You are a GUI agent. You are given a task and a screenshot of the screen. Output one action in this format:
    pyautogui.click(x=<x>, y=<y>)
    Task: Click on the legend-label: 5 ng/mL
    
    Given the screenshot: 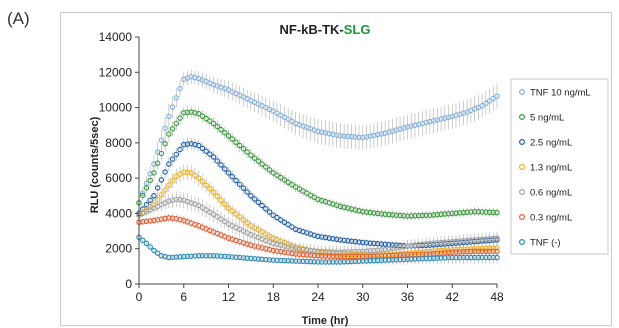 What is the action you would take?
    pyautogui.click(x=547, y=118)
    